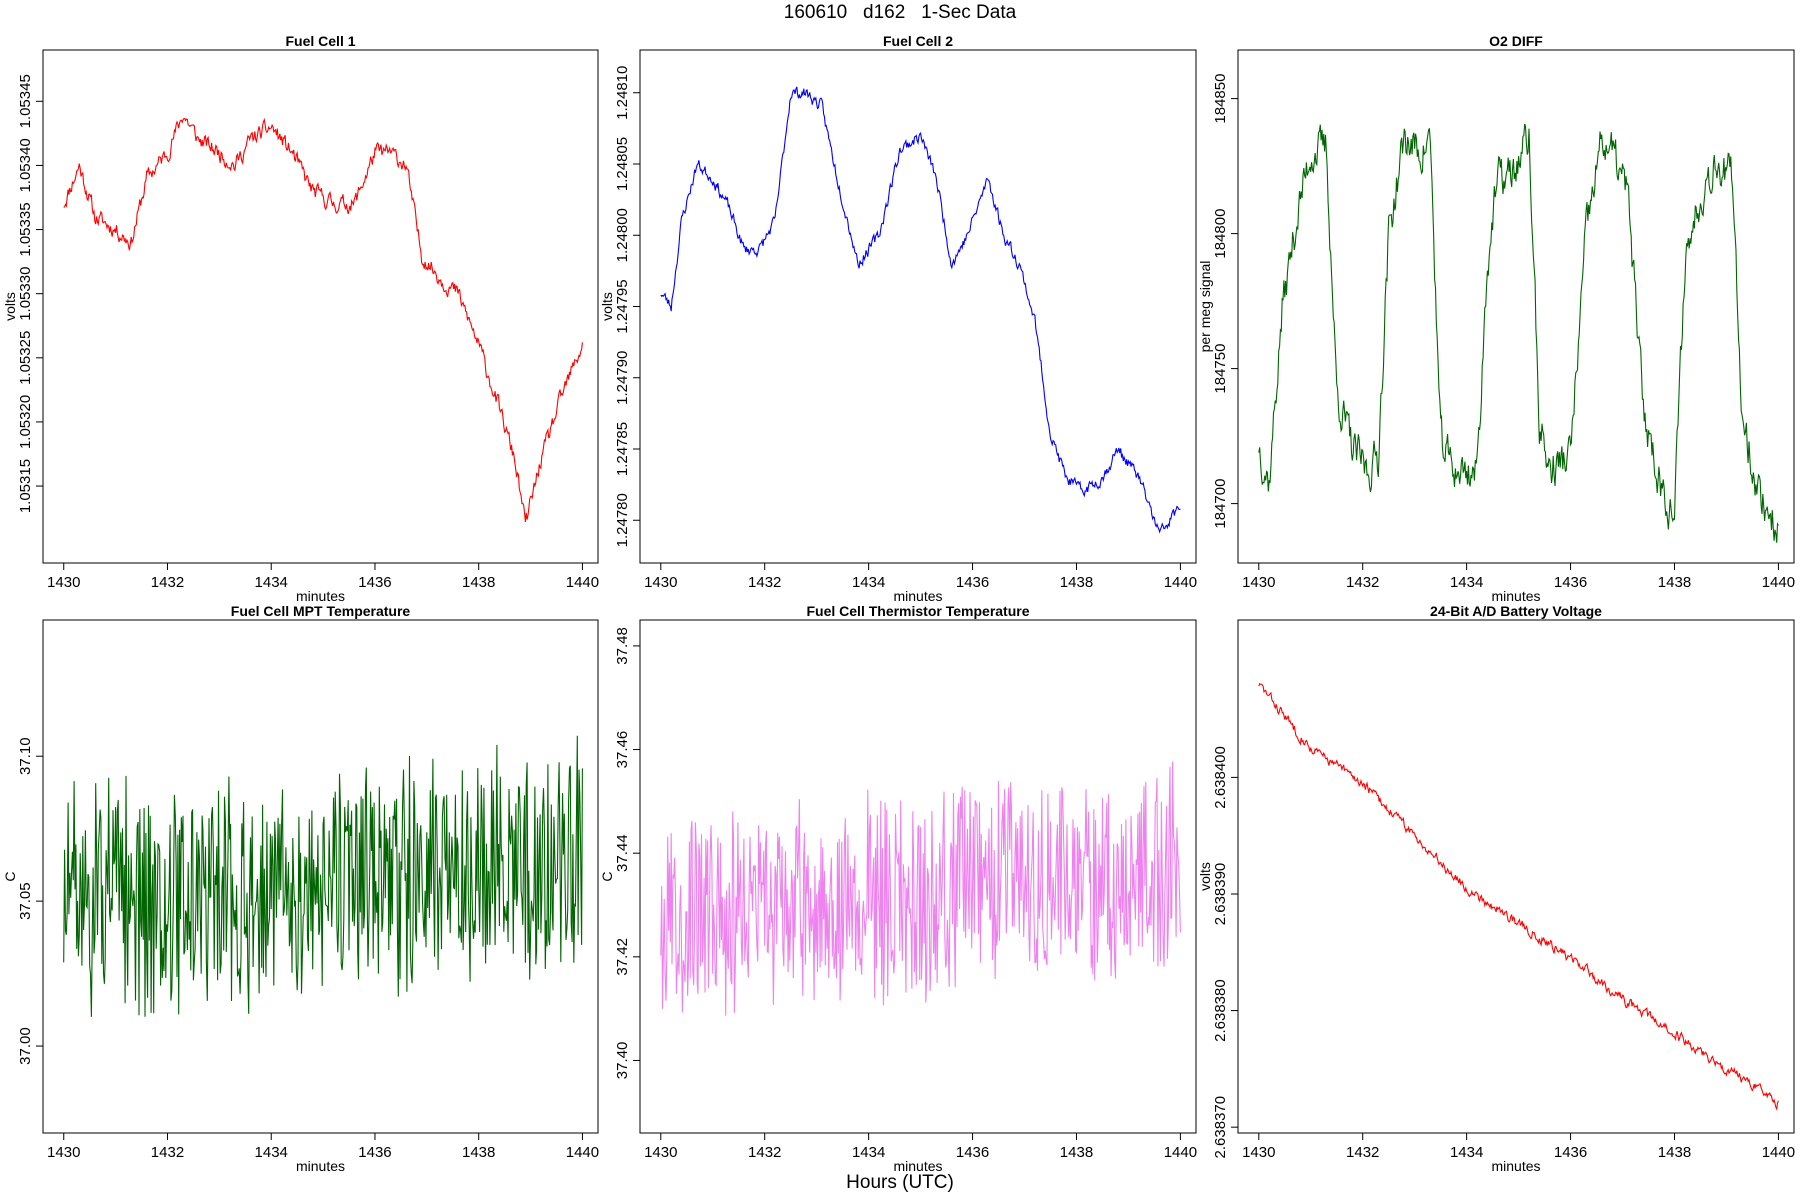 This screenshot has height=1200, width=1800. What do you see at coordinates (25, 486) in the screenshot?
I see `y-tick-label: 1.05315` at bounding box center [25, 486].